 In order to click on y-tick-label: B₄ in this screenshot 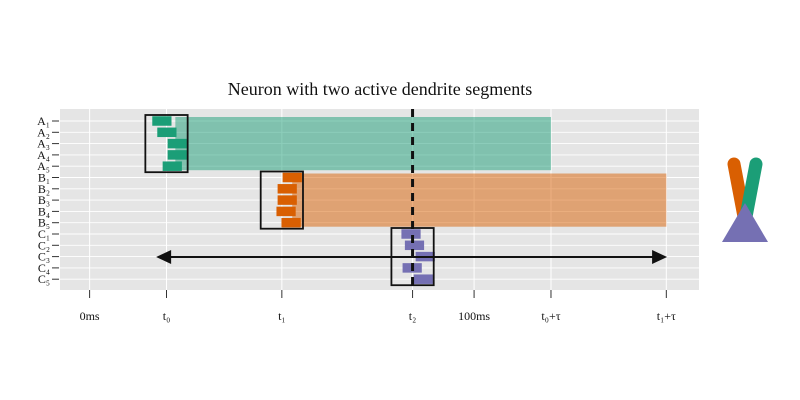, I will do `click(44, 211)`.